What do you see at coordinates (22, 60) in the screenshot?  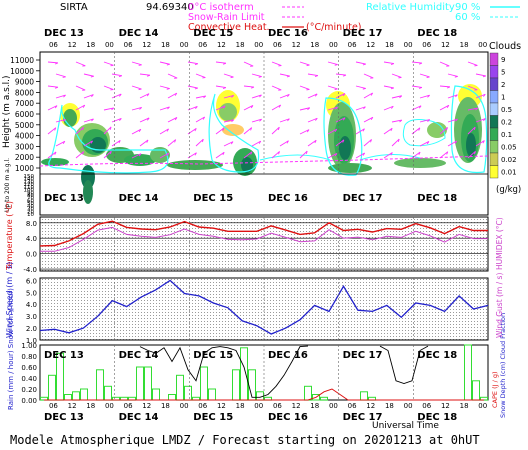 I see `cloud-ytick-label-10: 11000` at bounding box center [22, 60].